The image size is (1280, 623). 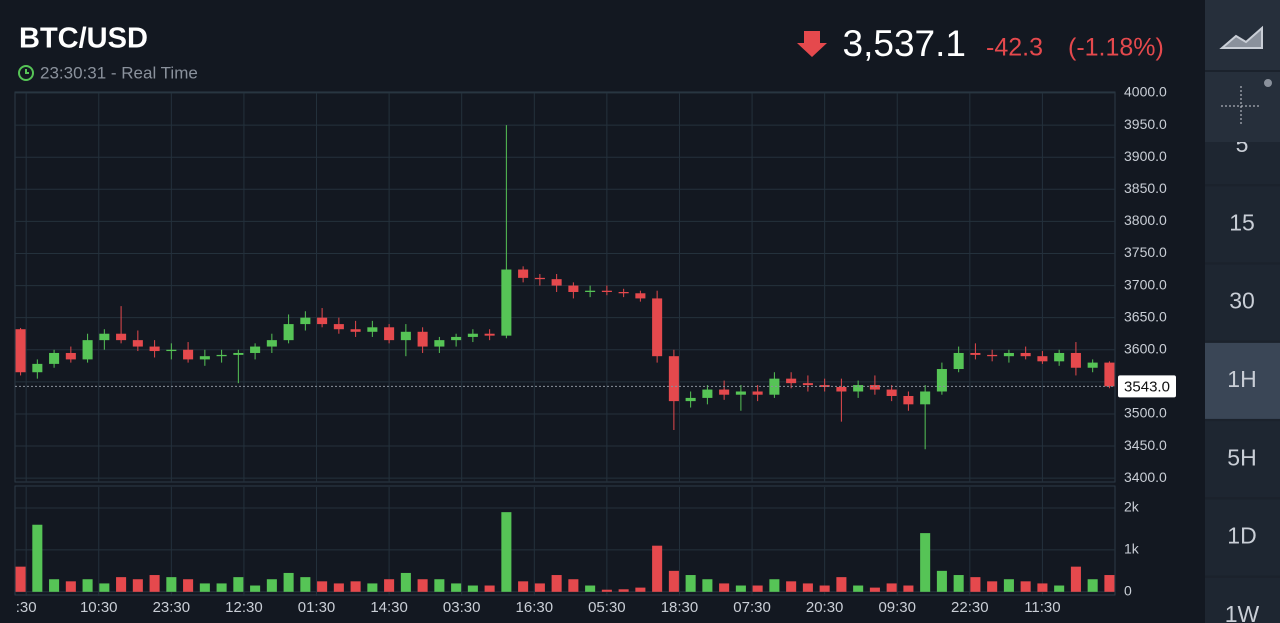 I want to click on last-price-label: 3543.0, so click(x=1147, y=386).